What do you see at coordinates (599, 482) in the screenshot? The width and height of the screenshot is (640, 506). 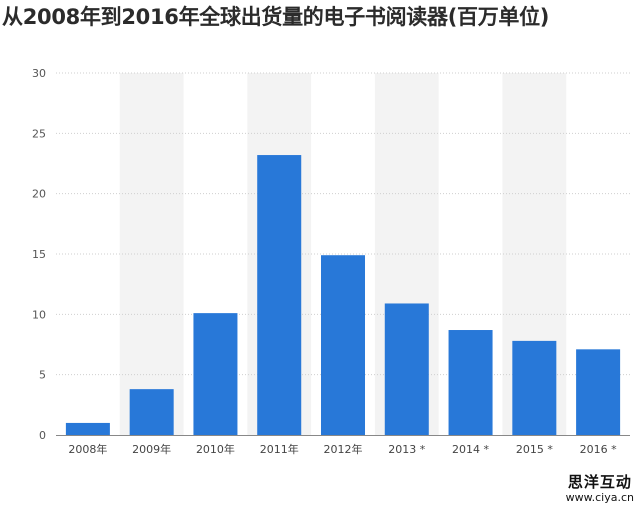 I see `watermark-text: 思洋互动` at bounding box center [599, 482].